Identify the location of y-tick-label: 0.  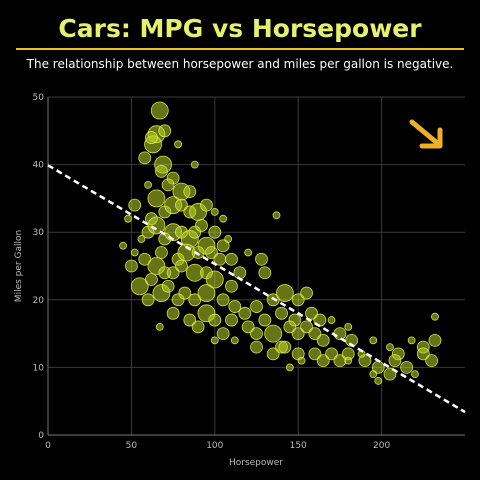
(41, 436).